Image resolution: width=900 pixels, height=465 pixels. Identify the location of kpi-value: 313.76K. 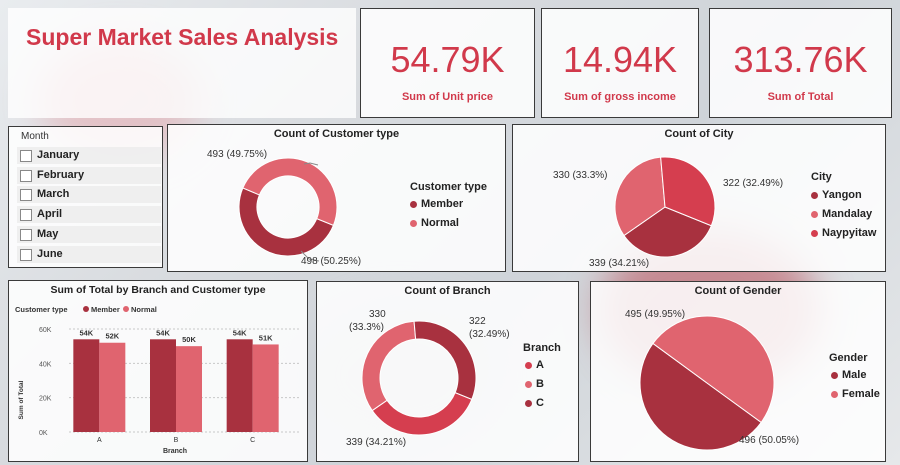
(800, 59).